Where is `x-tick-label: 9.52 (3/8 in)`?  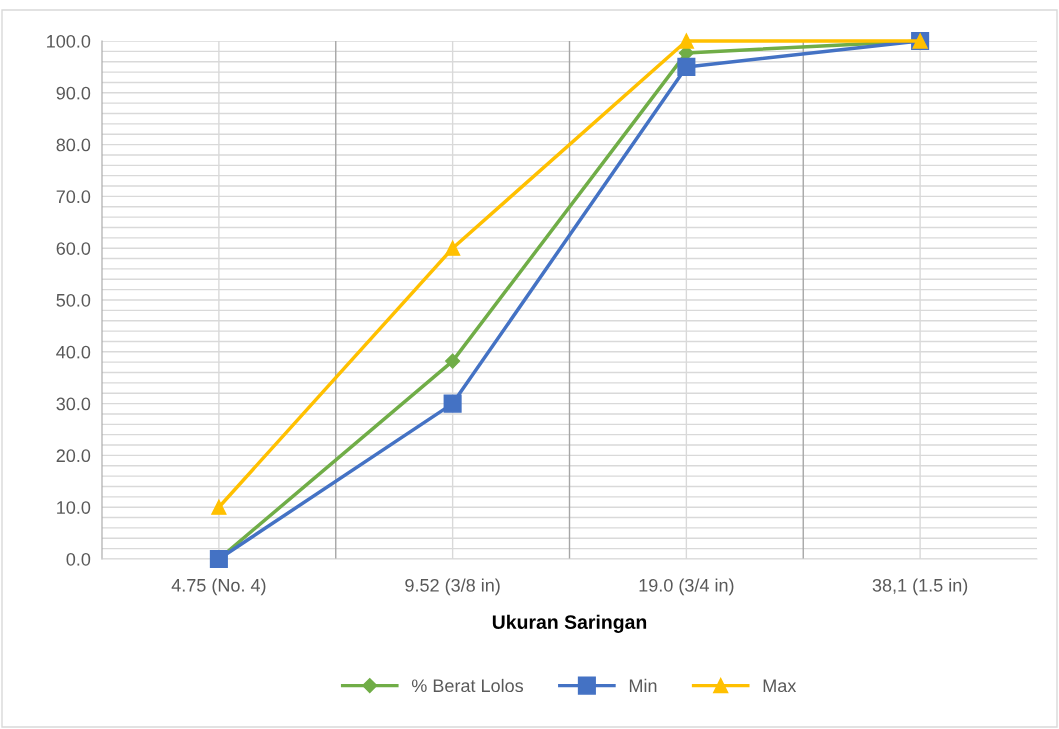 x-tick-label: 9.52 (3/8 in) is located at coordinates (452, 587).